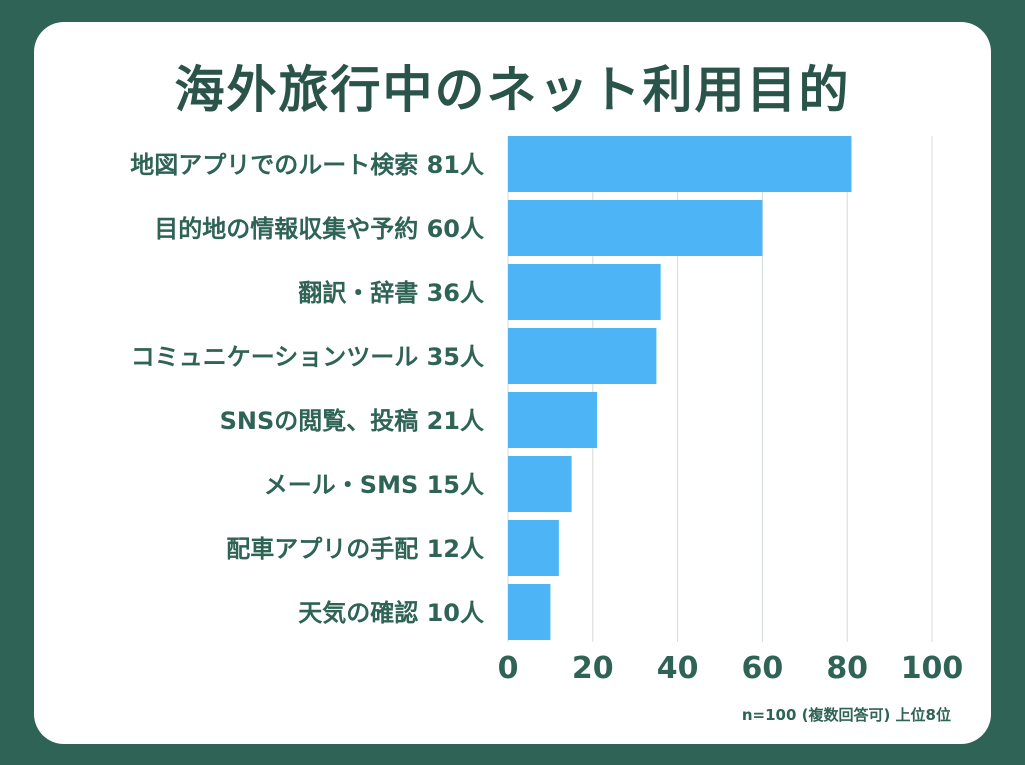  I want to click on category-label: 目的地の情報収集や予約 60人, so click(319, 229).